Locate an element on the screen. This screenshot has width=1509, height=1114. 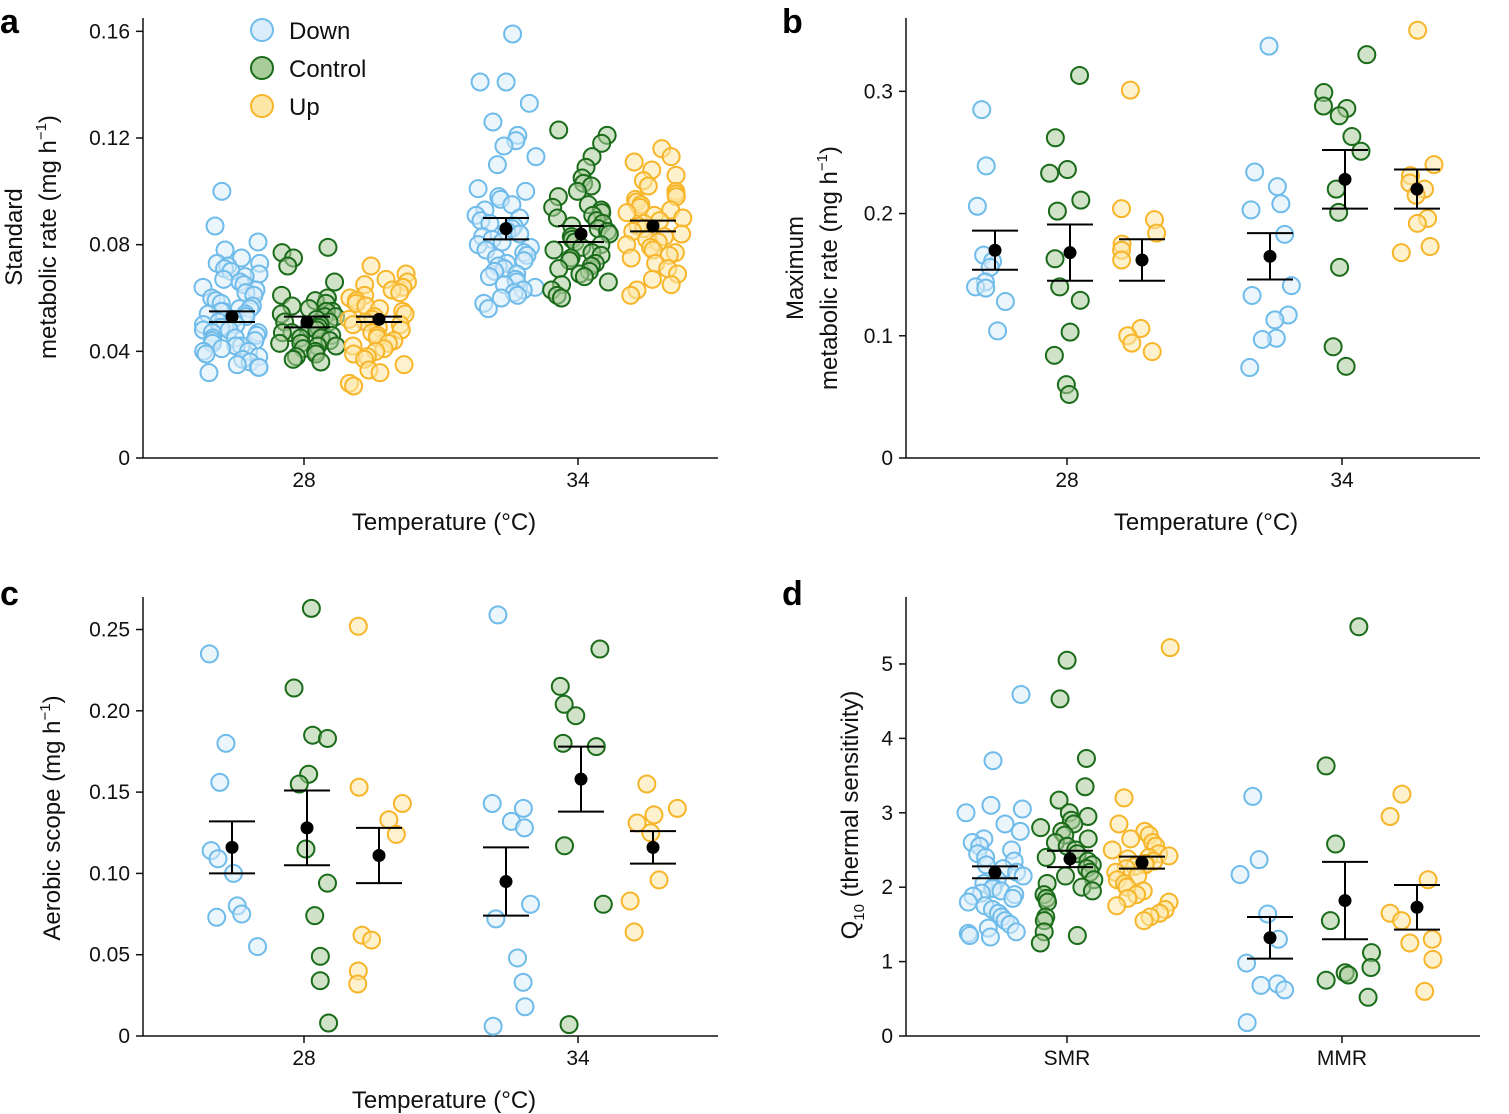
y-tick-label-c: 0.10 is located at coordinates (109, 873).